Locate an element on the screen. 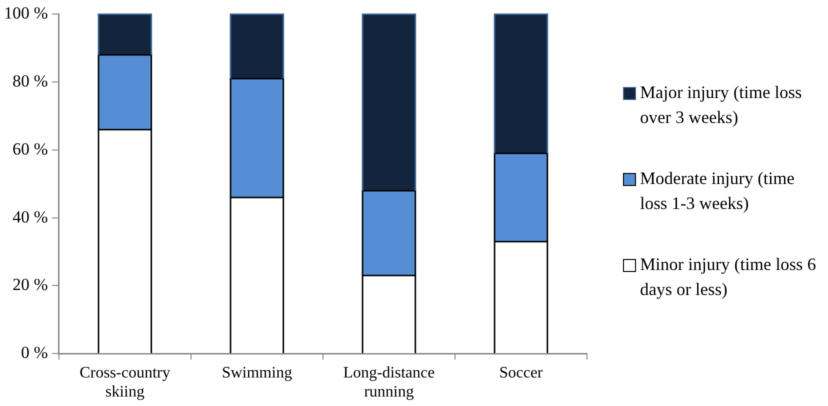 This screenshot has height=406, width=828. y-tick-label: 80 % is located at coordinates (30, 81).